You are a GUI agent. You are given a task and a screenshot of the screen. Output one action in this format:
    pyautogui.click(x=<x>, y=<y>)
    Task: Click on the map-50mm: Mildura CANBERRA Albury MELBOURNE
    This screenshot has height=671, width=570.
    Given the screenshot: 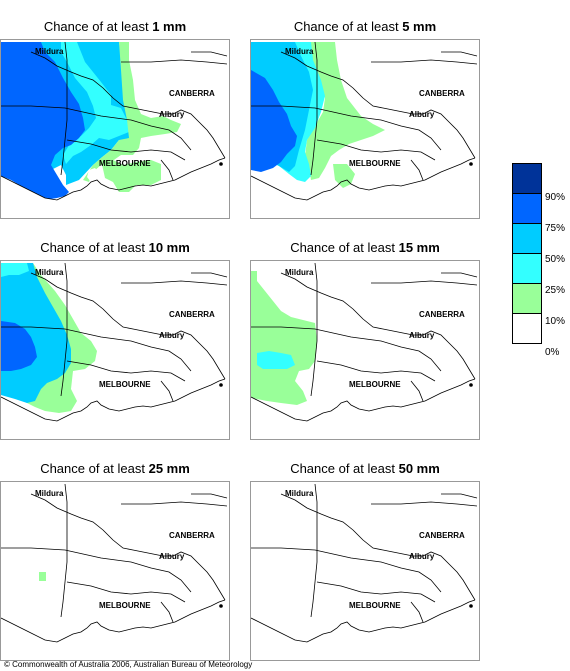 What is the action you would take?
    pyautogui.click(x=365, y=571)
    